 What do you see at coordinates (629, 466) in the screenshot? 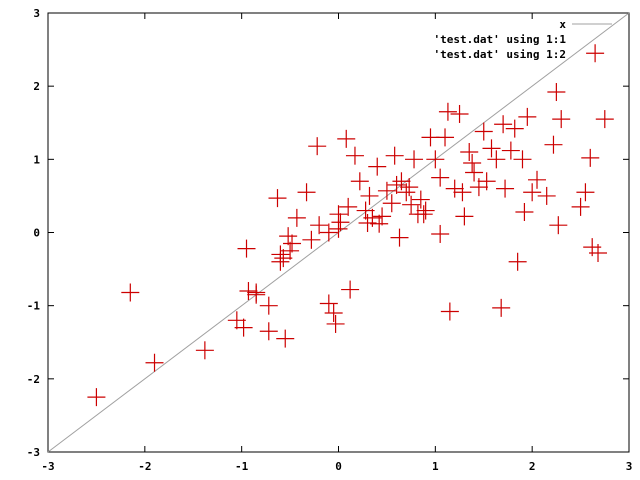
I see `x-tick-label: 3` at bounding box center [629, 466].